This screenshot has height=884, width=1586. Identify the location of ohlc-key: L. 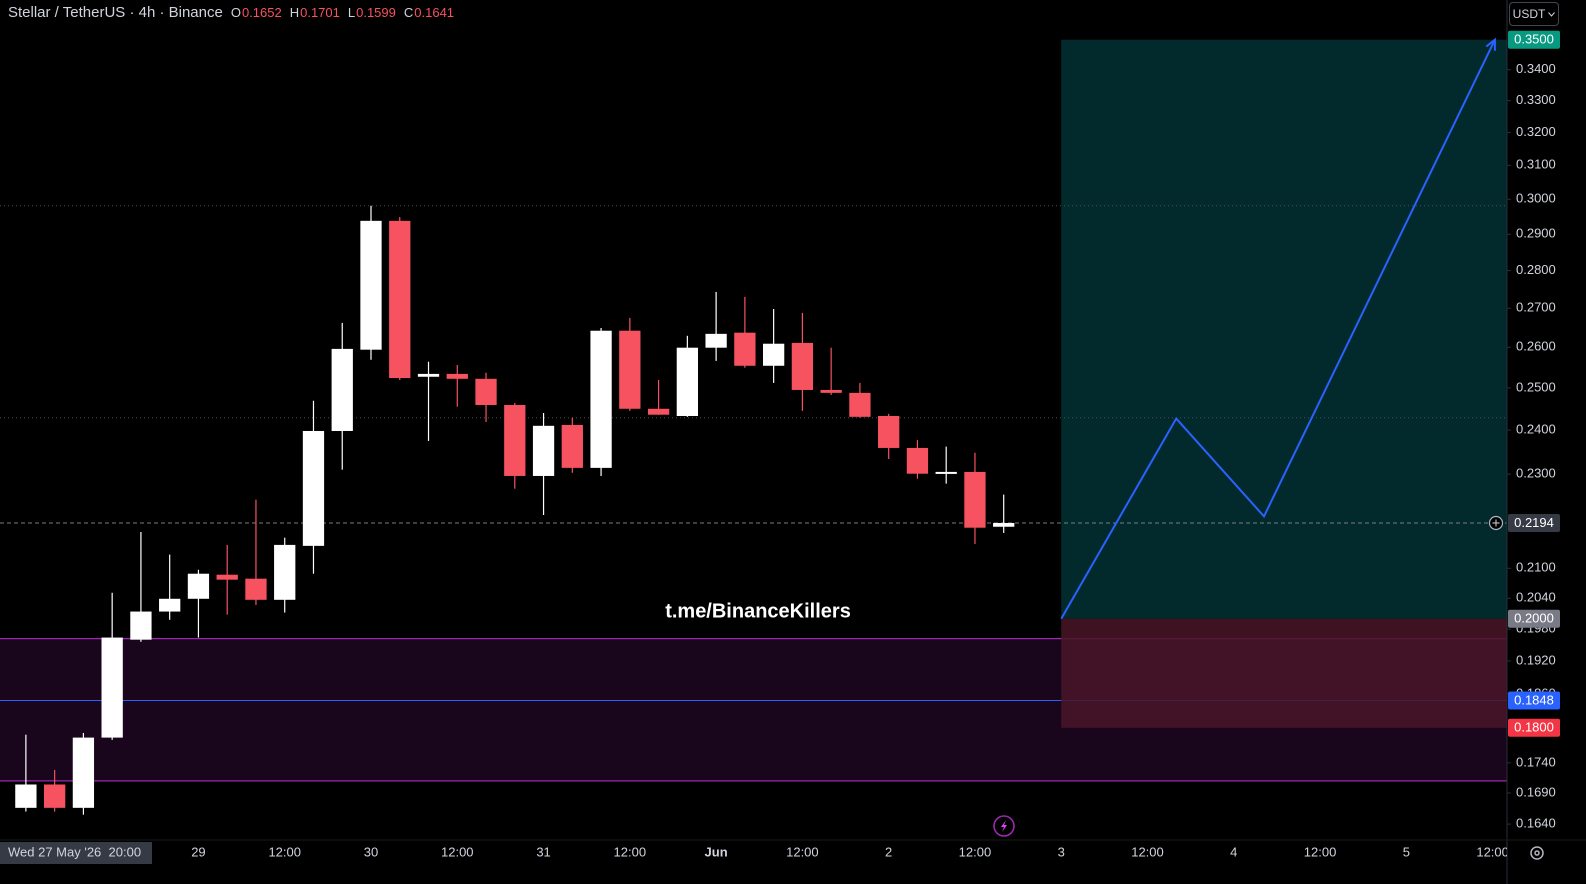
(351, 12).